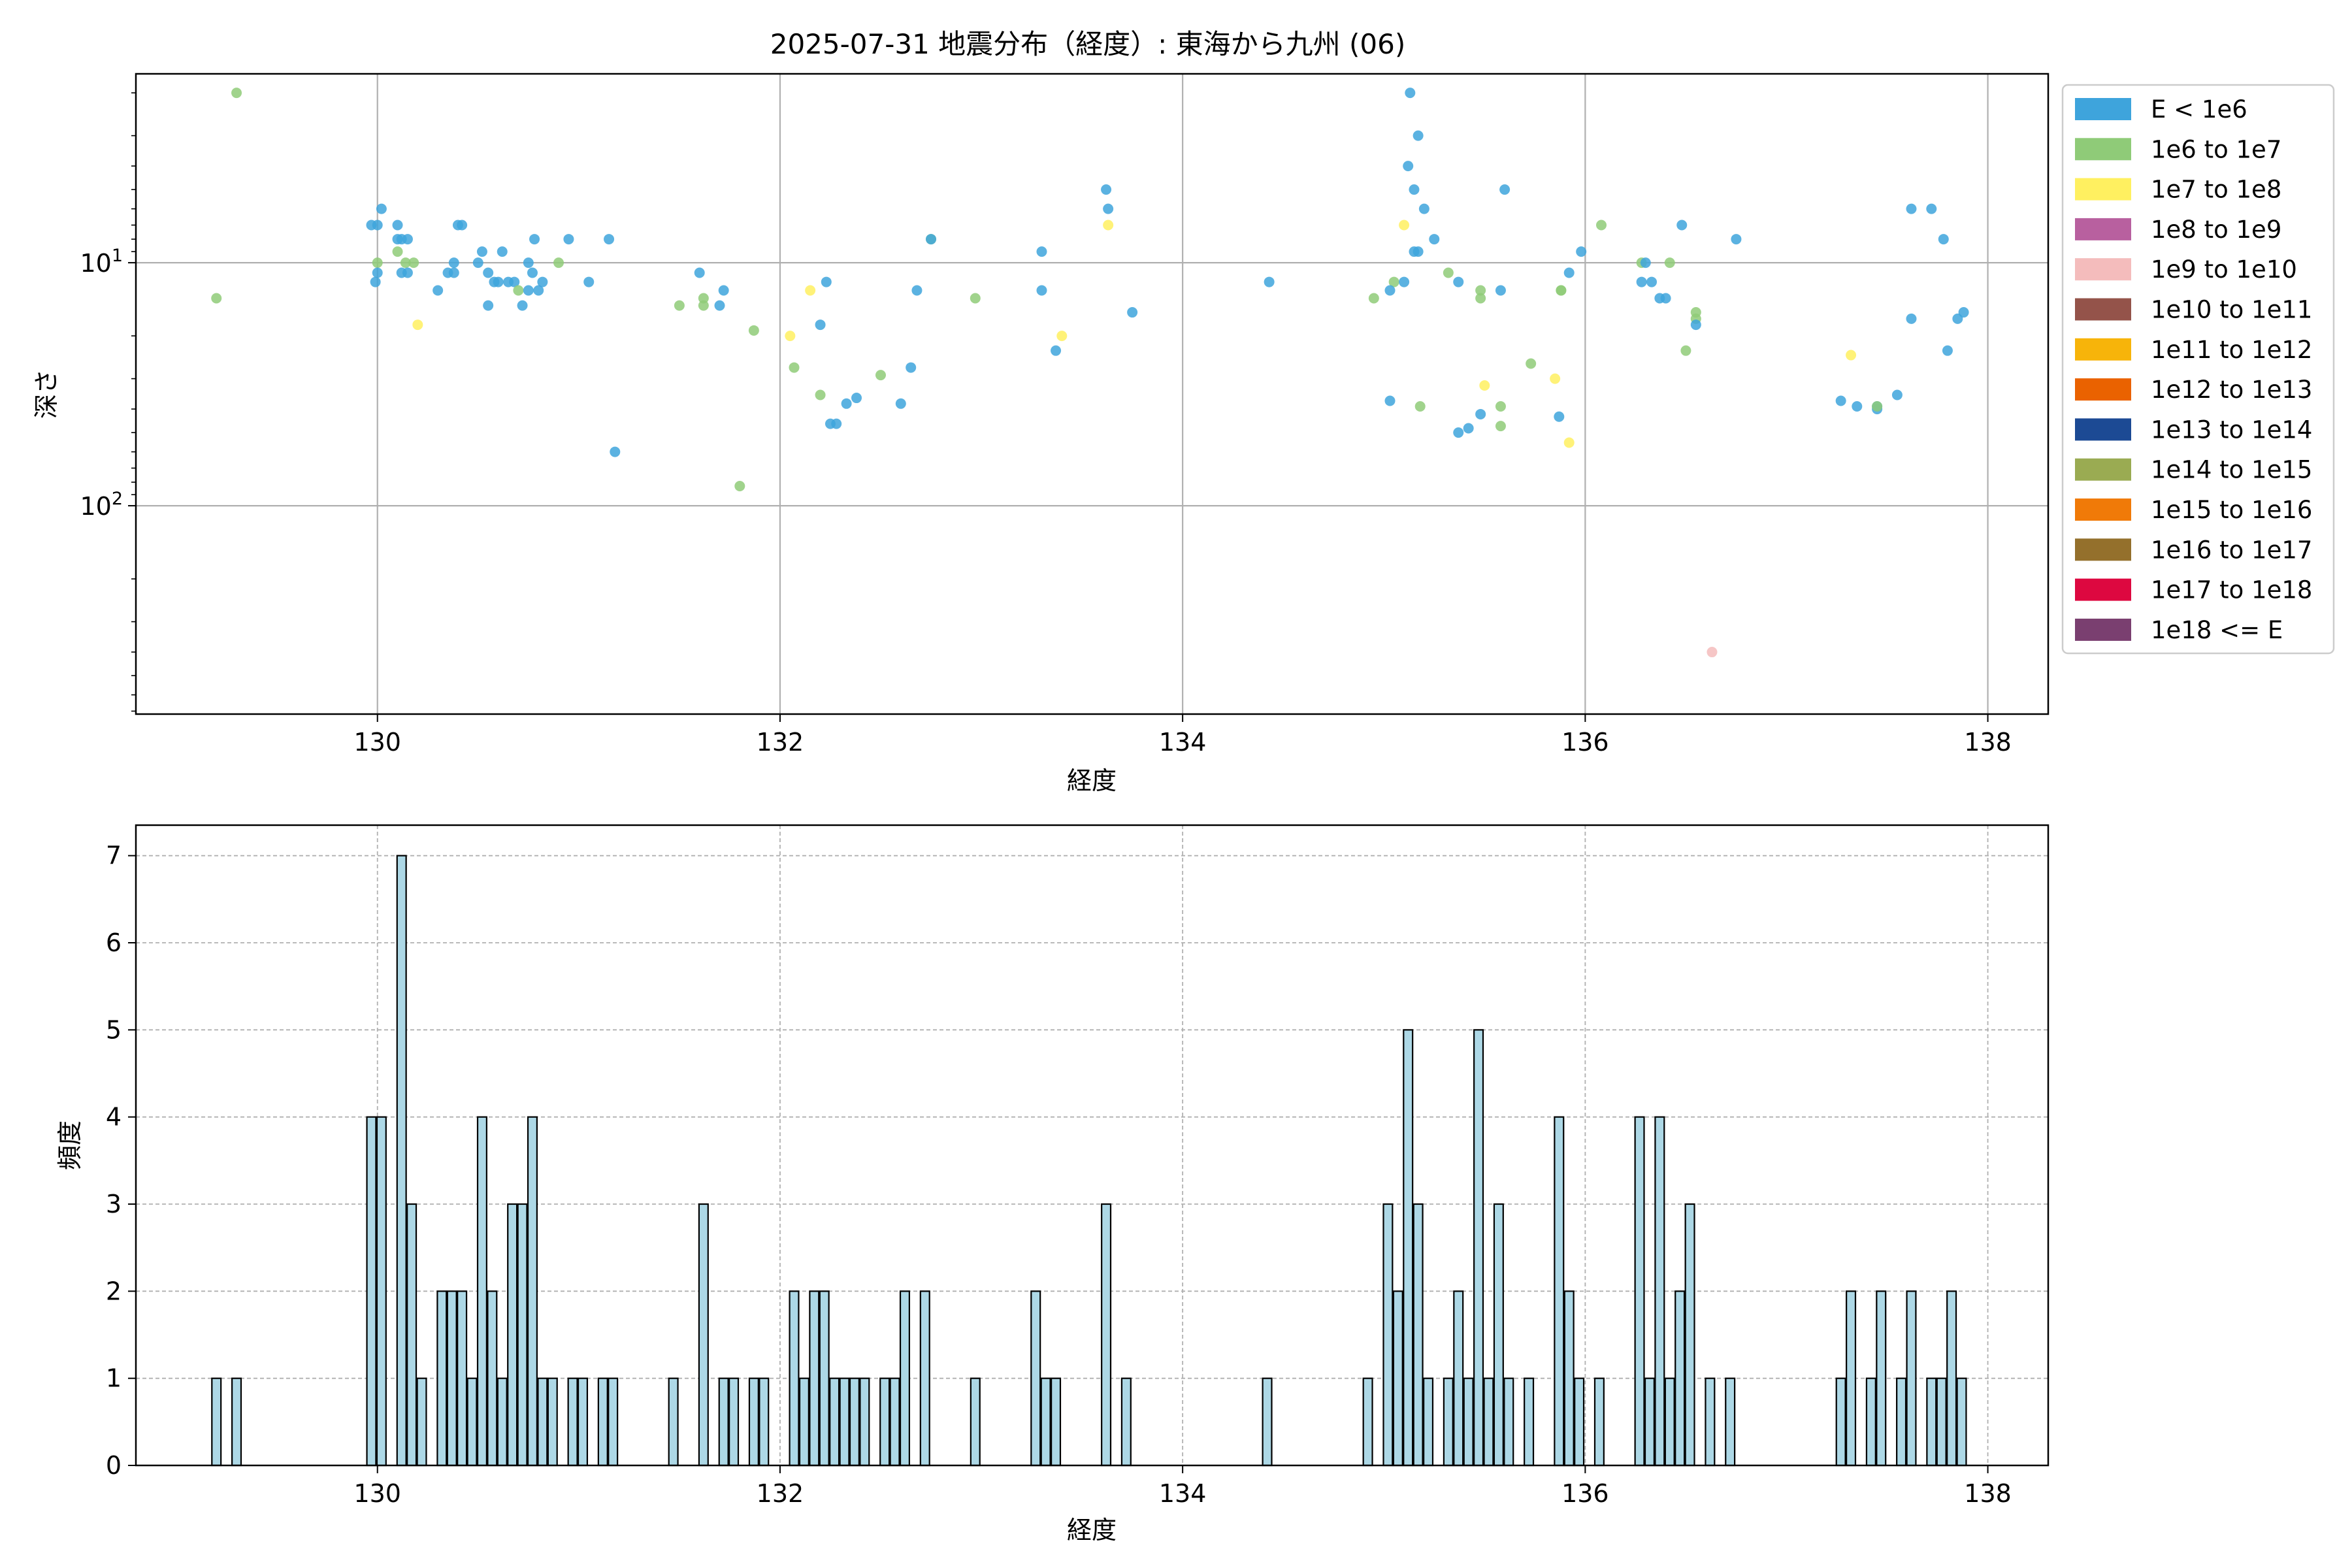 This screenshot has width=2352, height=1568. Describe the element at coordinates (101, 505) in the screenshot. I see `scatter-y-tick-label: 102` at that location.